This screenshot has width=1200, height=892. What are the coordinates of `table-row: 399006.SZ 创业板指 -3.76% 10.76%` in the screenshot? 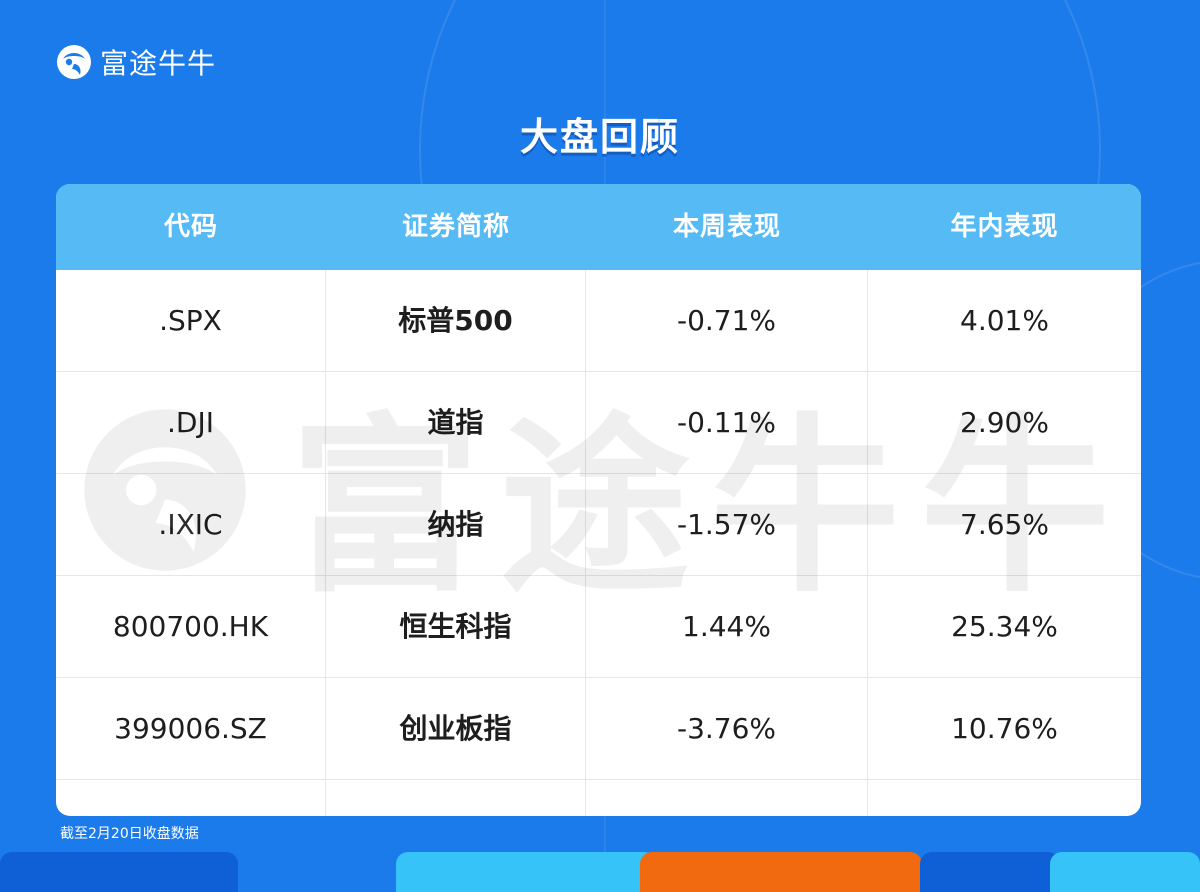 It's located at (598, 729).